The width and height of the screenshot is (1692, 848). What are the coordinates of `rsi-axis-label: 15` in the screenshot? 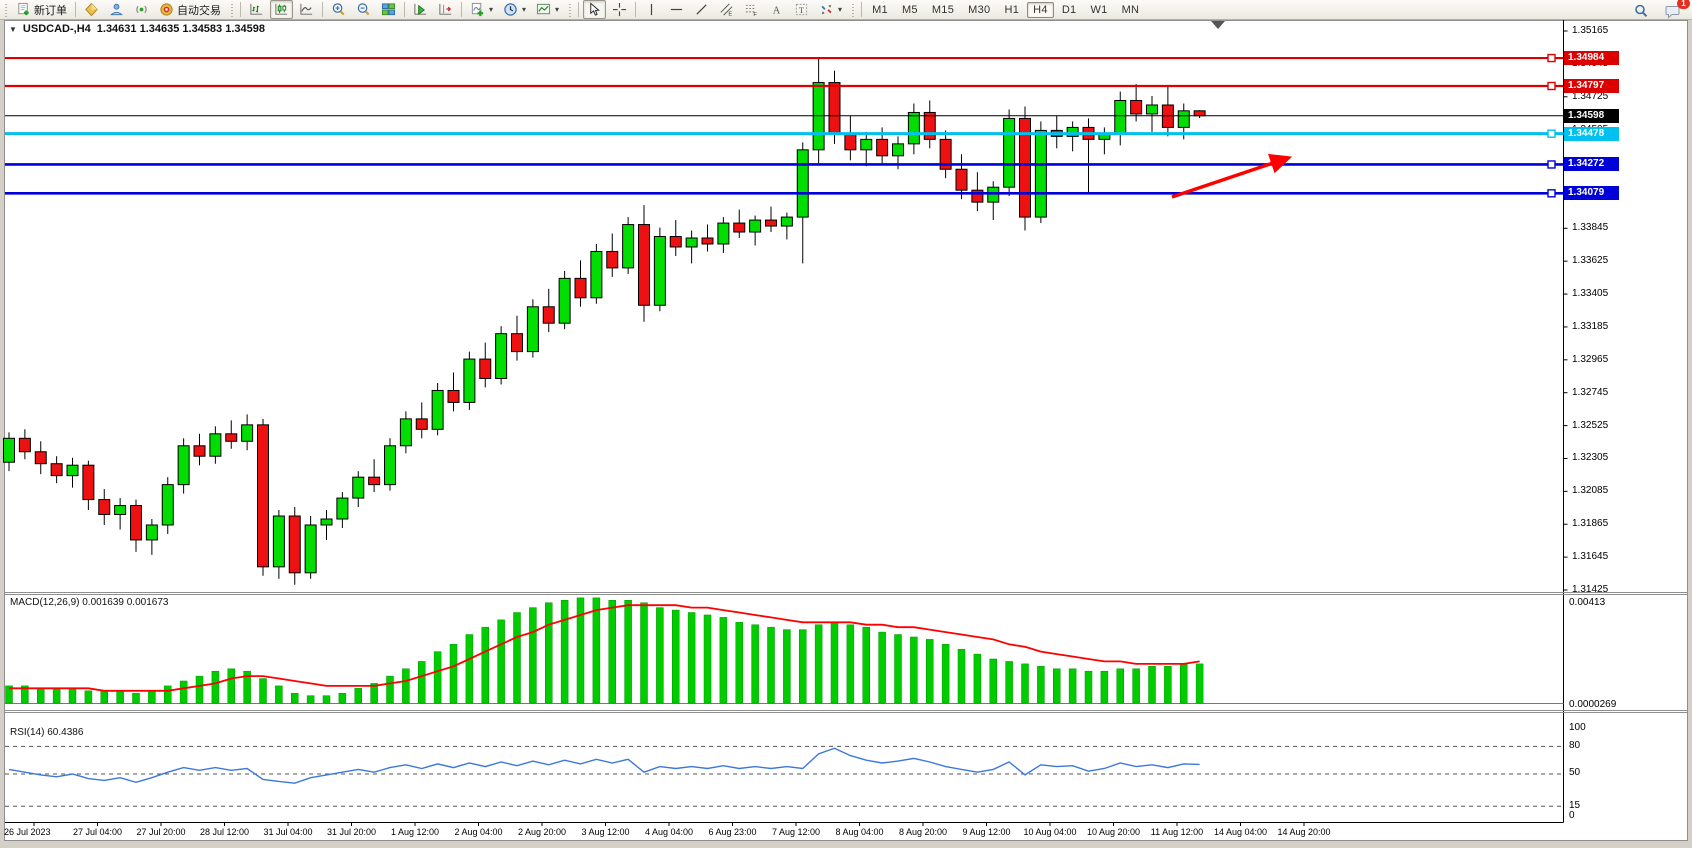 It's located at (1575, 805).